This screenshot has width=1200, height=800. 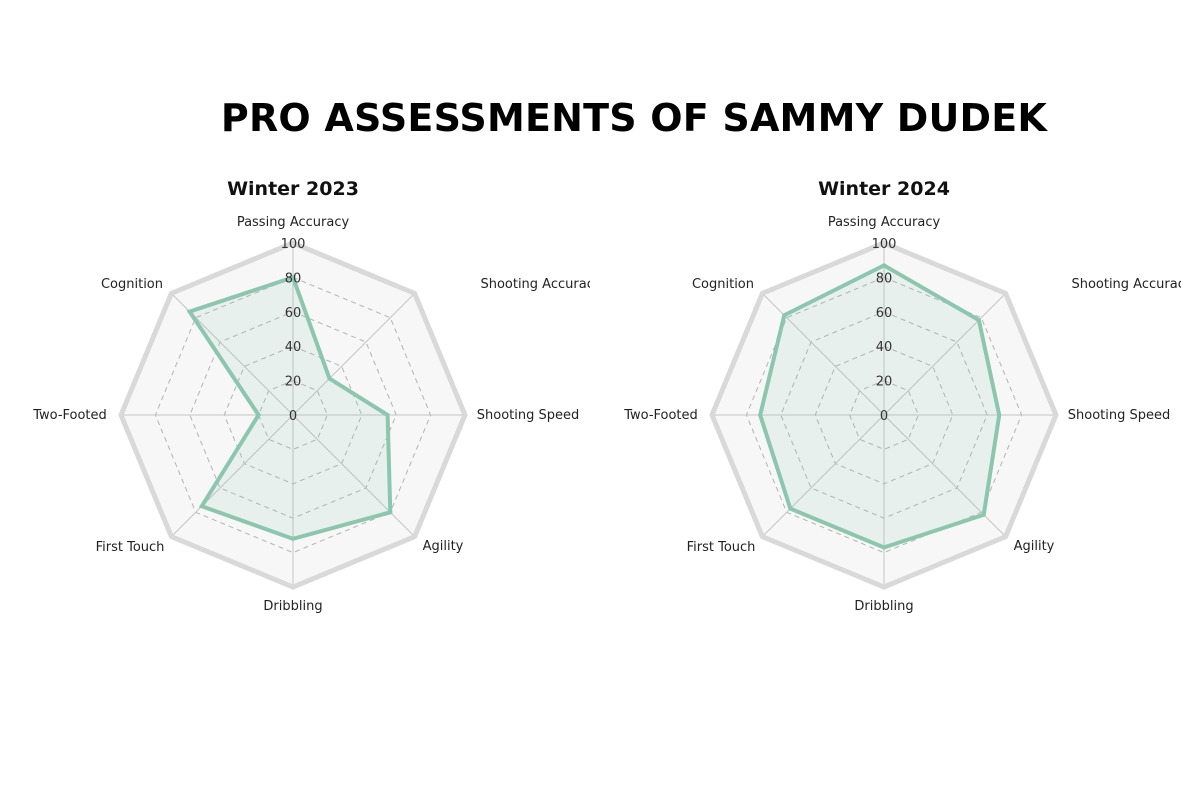 I want to click on chart-title: Winter 2024, so click(x=884, y=189).